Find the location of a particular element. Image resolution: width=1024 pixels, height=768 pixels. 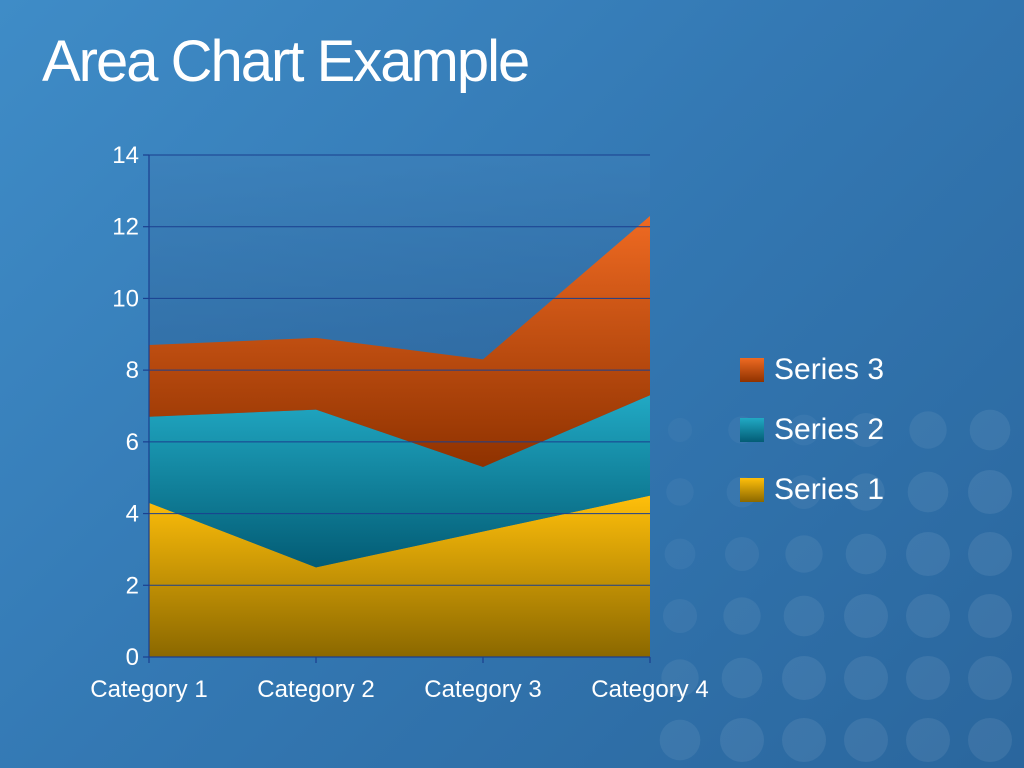

chart-legend: Series 3 Series 2 Series 1 is located at coordinates (875, 430).